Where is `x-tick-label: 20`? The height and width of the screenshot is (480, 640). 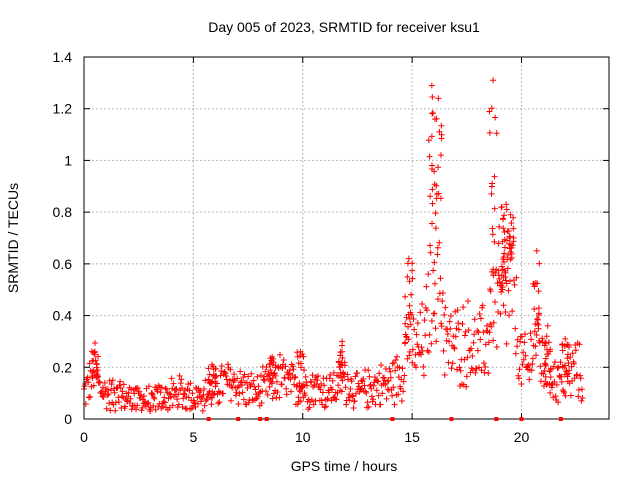
x-tick-label: 20 is located at coordinates (522, 437).